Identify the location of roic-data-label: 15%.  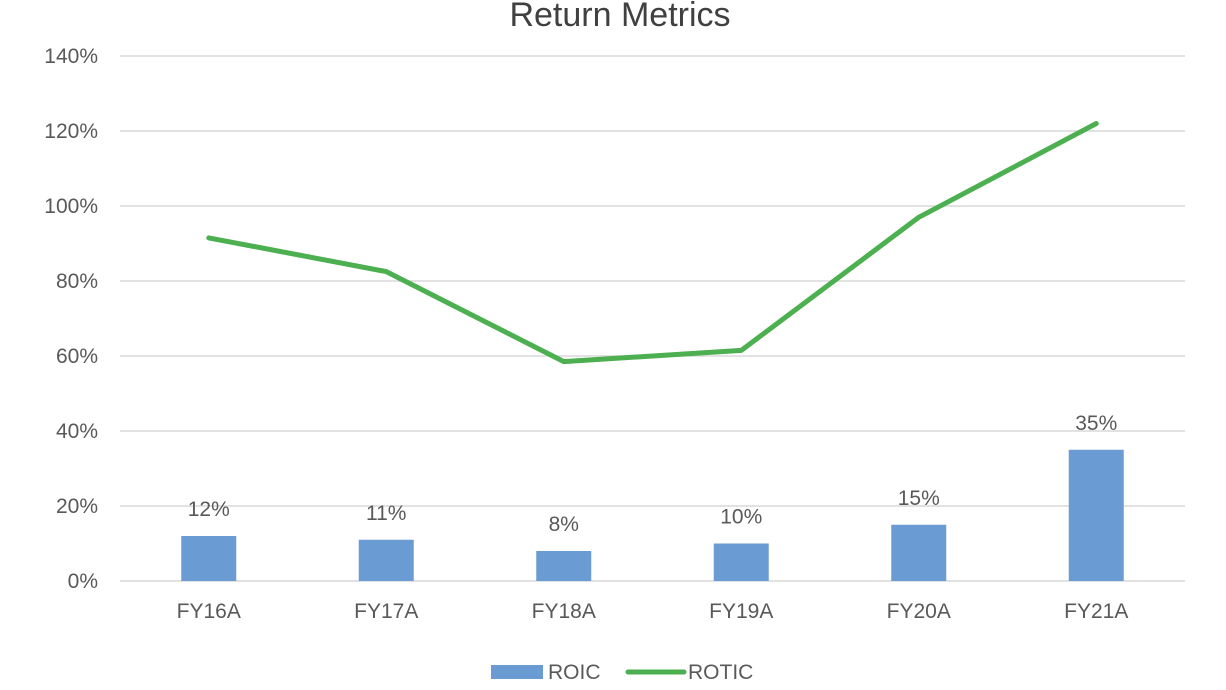
(919, 498).